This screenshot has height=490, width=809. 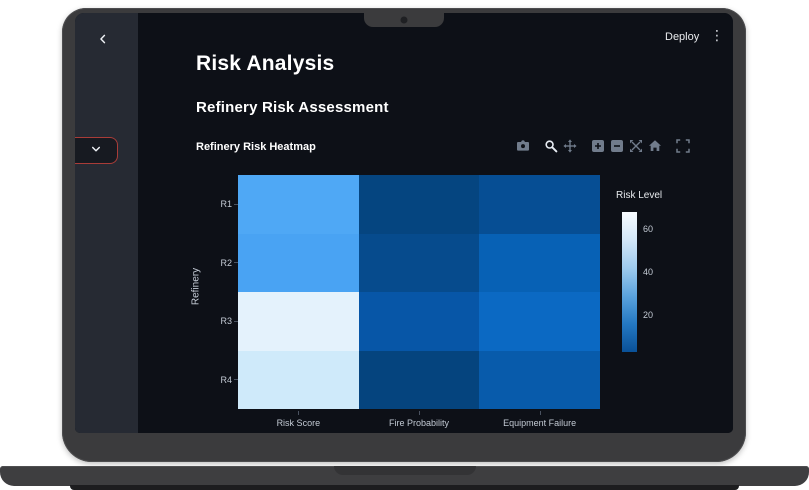 I want to click on back-button, so click(x=103, y=40).